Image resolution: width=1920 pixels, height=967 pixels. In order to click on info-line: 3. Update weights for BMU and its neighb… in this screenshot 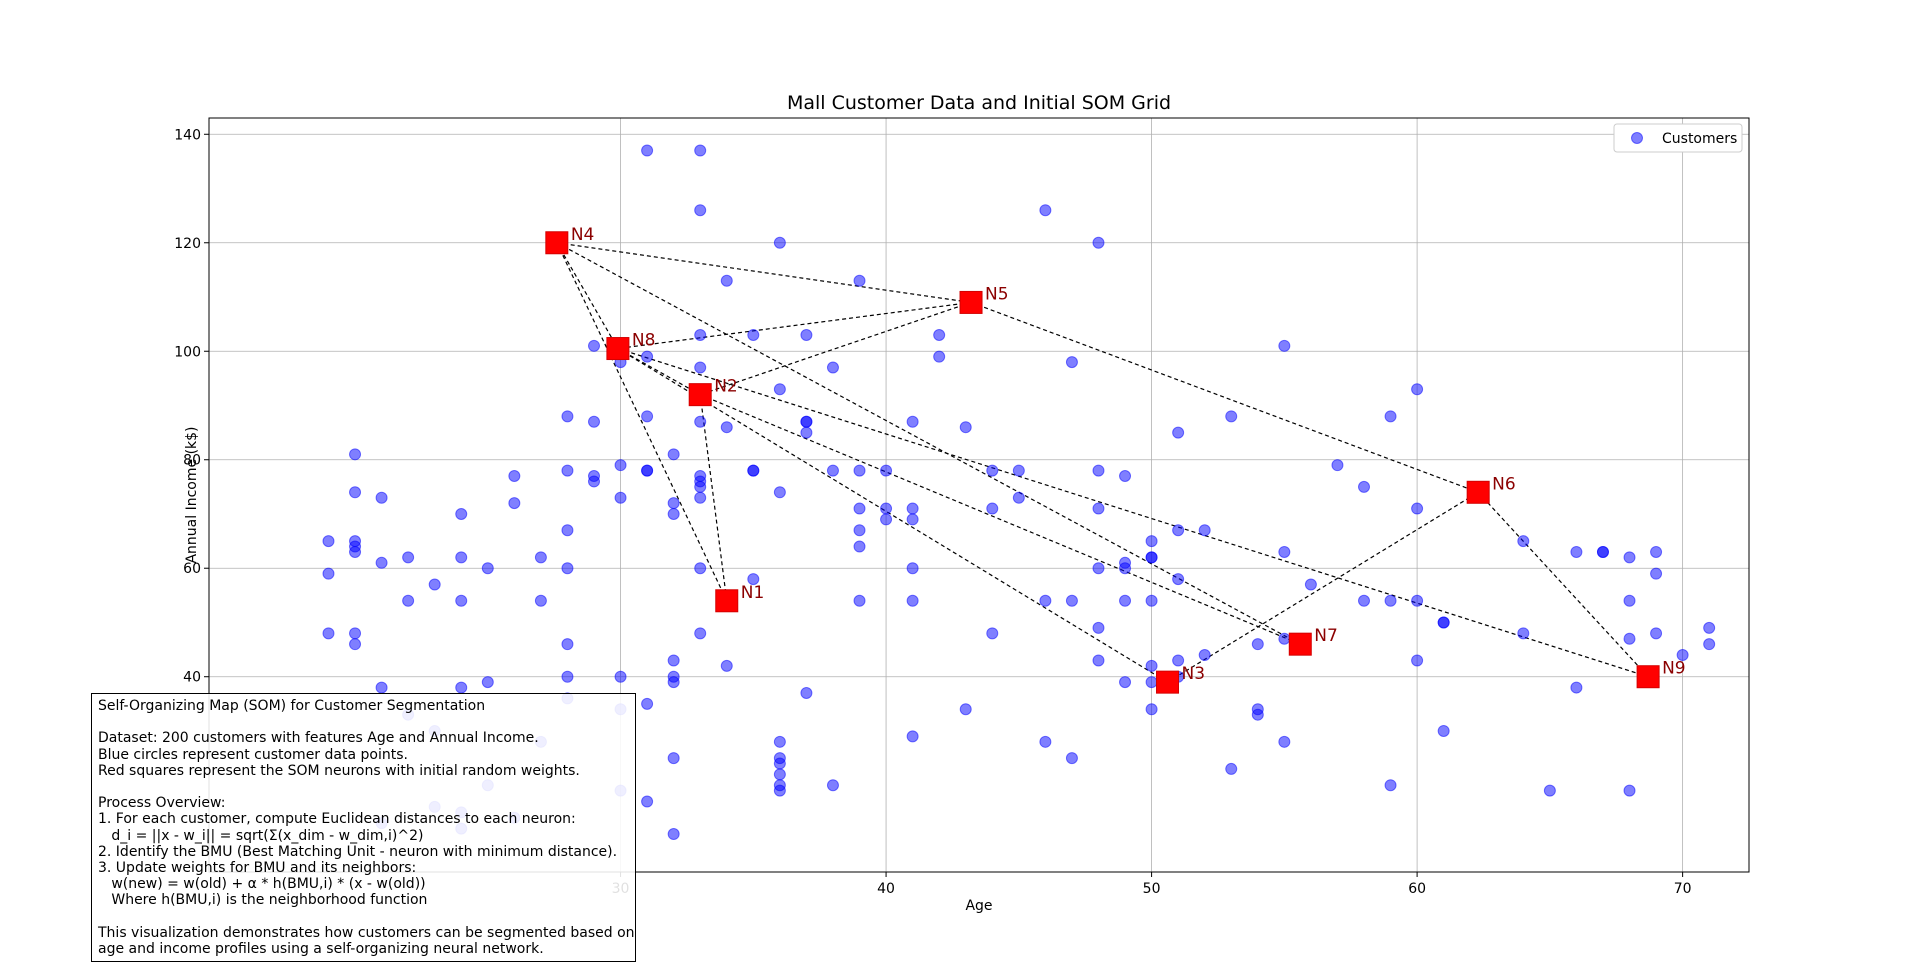, I will do `click(257, 868)`.